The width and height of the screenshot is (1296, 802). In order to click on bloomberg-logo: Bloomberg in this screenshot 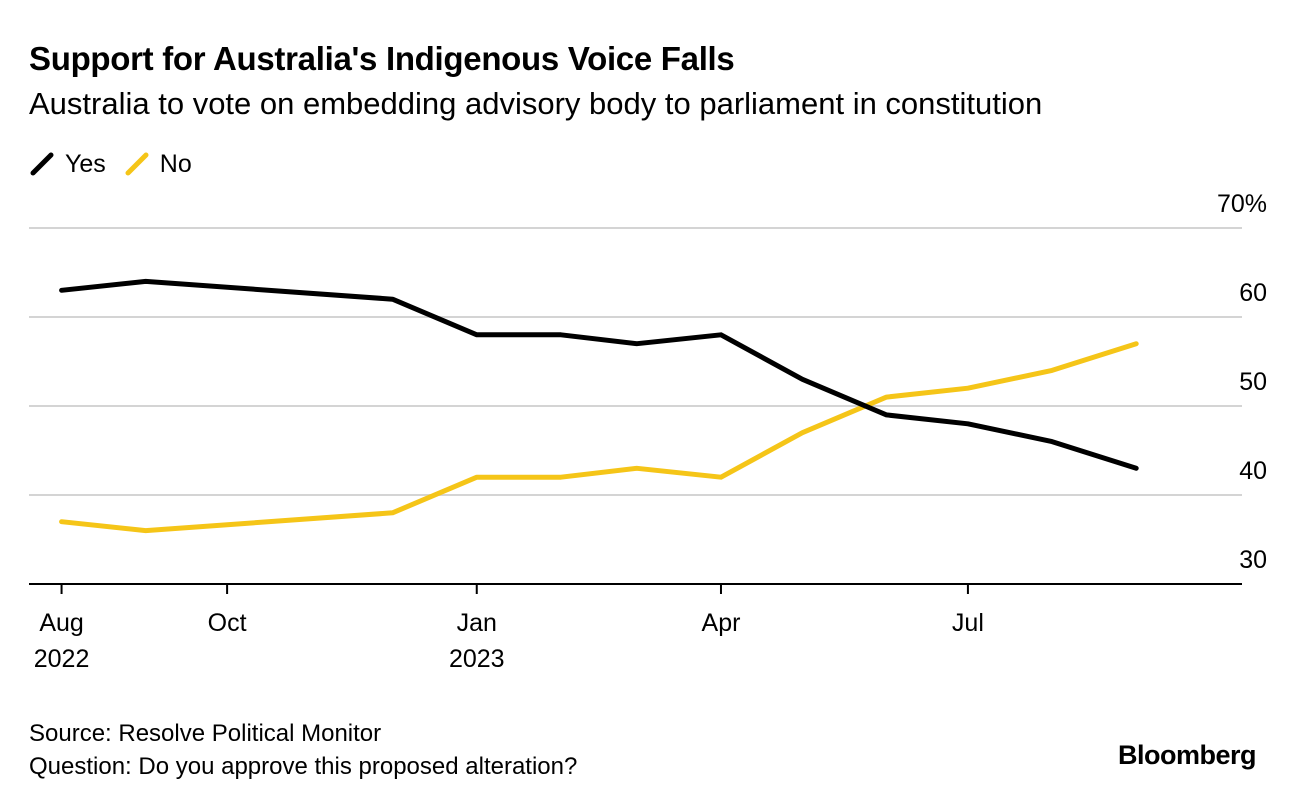, I will do `click(1187, 755)`.